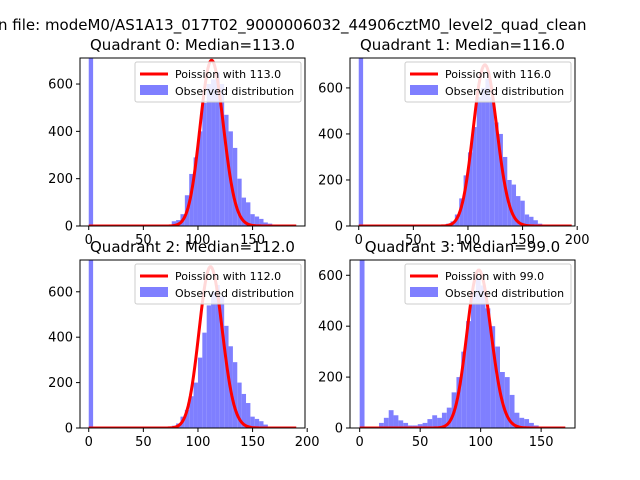  What do you see at coordinates (462, 45) in the screenshot?
I see `panel-title: Quadrant 1: Median=116.0` at bounding box center [462, 45].